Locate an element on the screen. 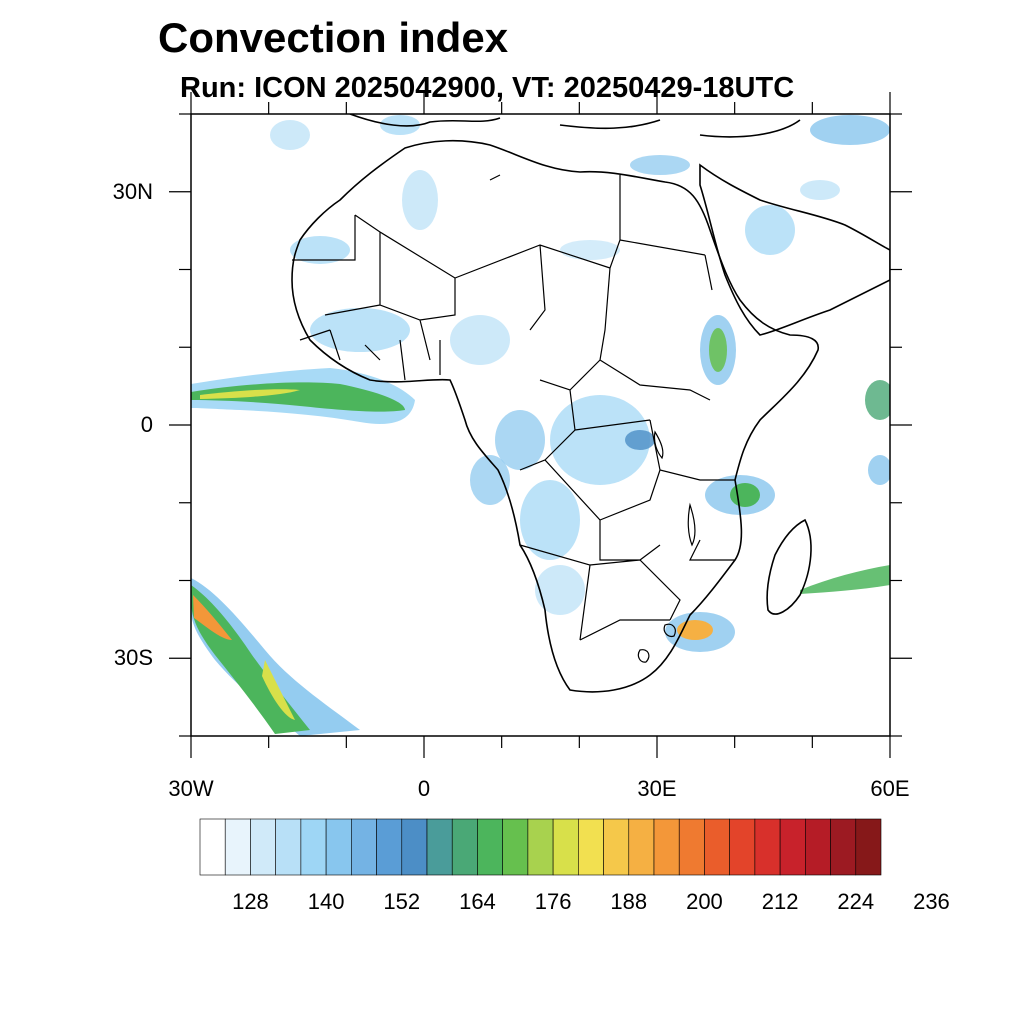 This screenshot has width=1024, height=1024. colorbar is located at coordinates (540, 847).